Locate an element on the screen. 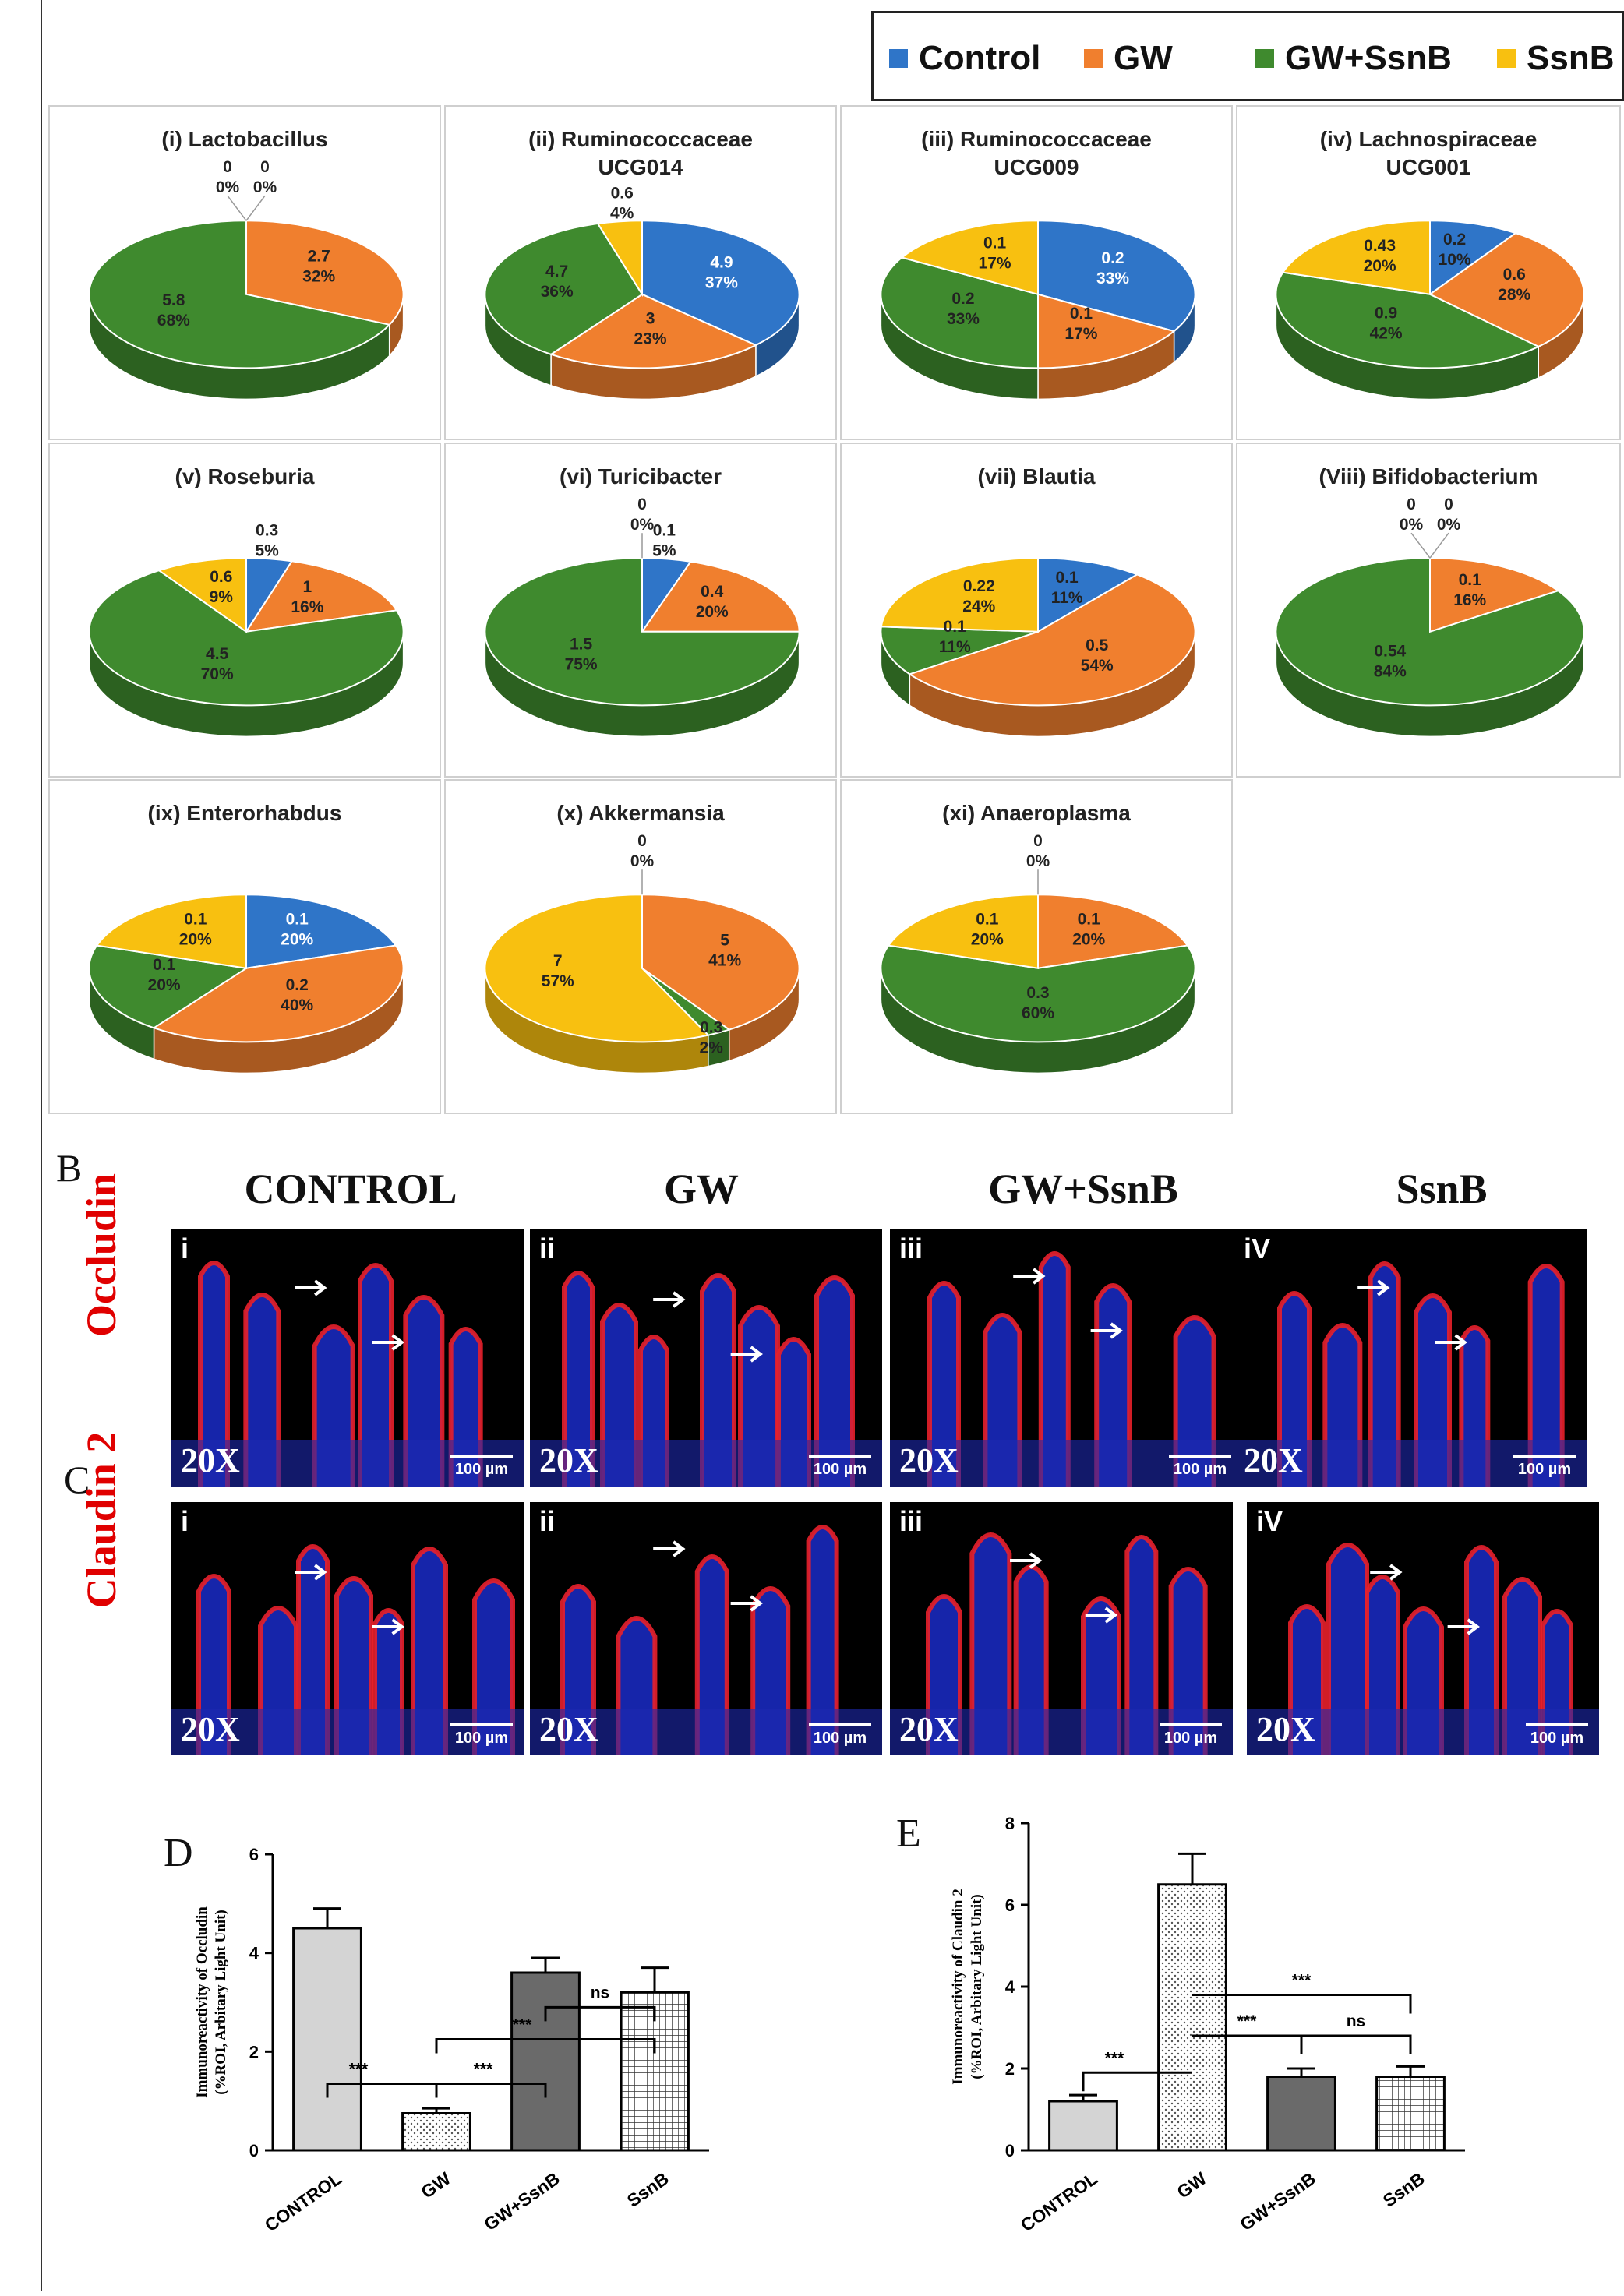 The height and width of the screenshot is (2296, 1624). panel-letter: E is located at coordinates (908, 1834).